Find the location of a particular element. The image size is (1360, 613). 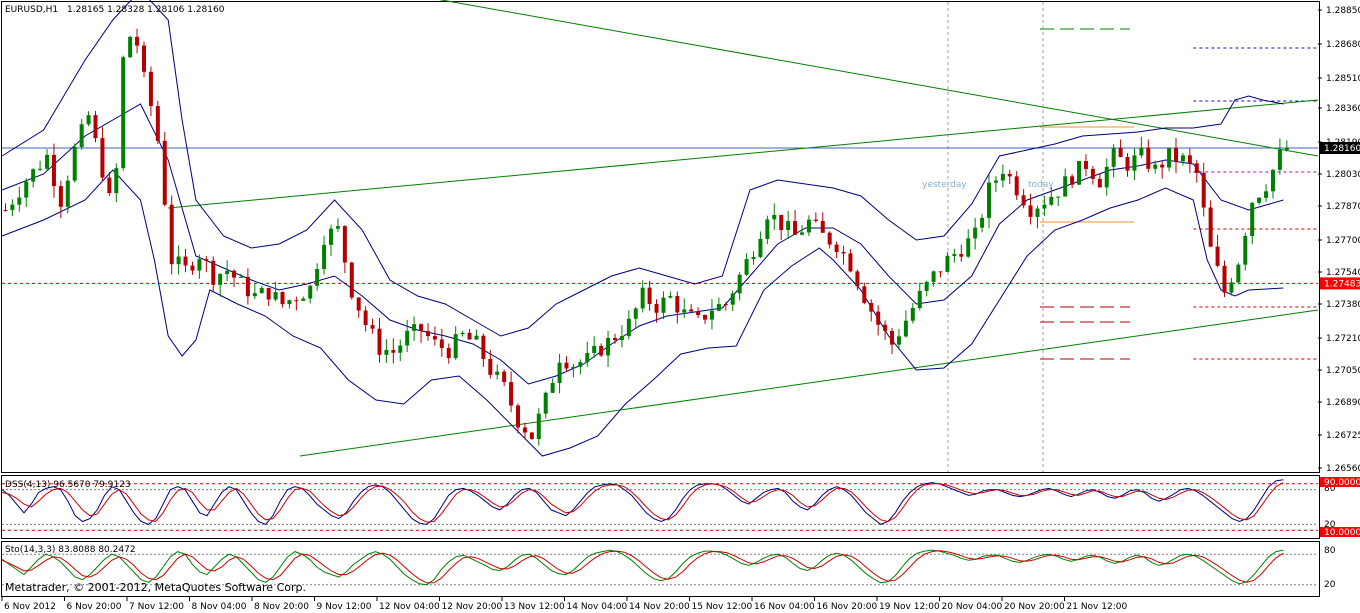

current-price-bg is located at coordinates (1340, 148).